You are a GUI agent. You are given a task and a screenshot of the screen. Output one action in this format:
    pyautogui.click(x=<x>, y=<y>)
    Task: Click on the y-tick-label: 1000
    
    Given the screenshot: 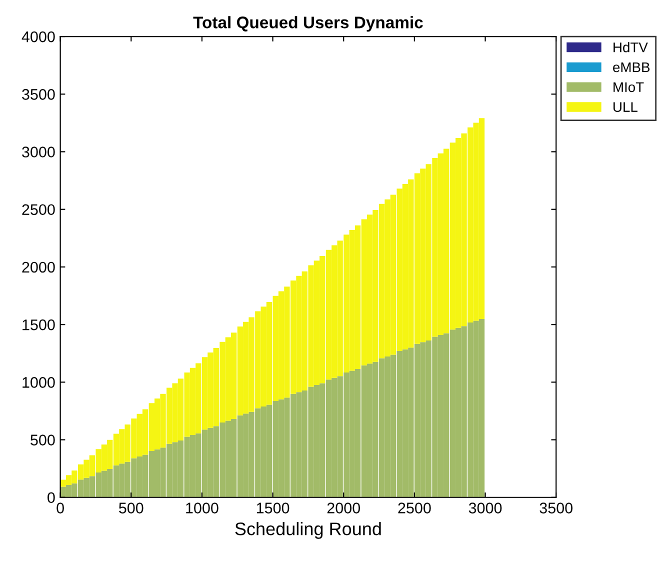 What is the action you would take?
    pyautogui.click(x=38, y=382)
    